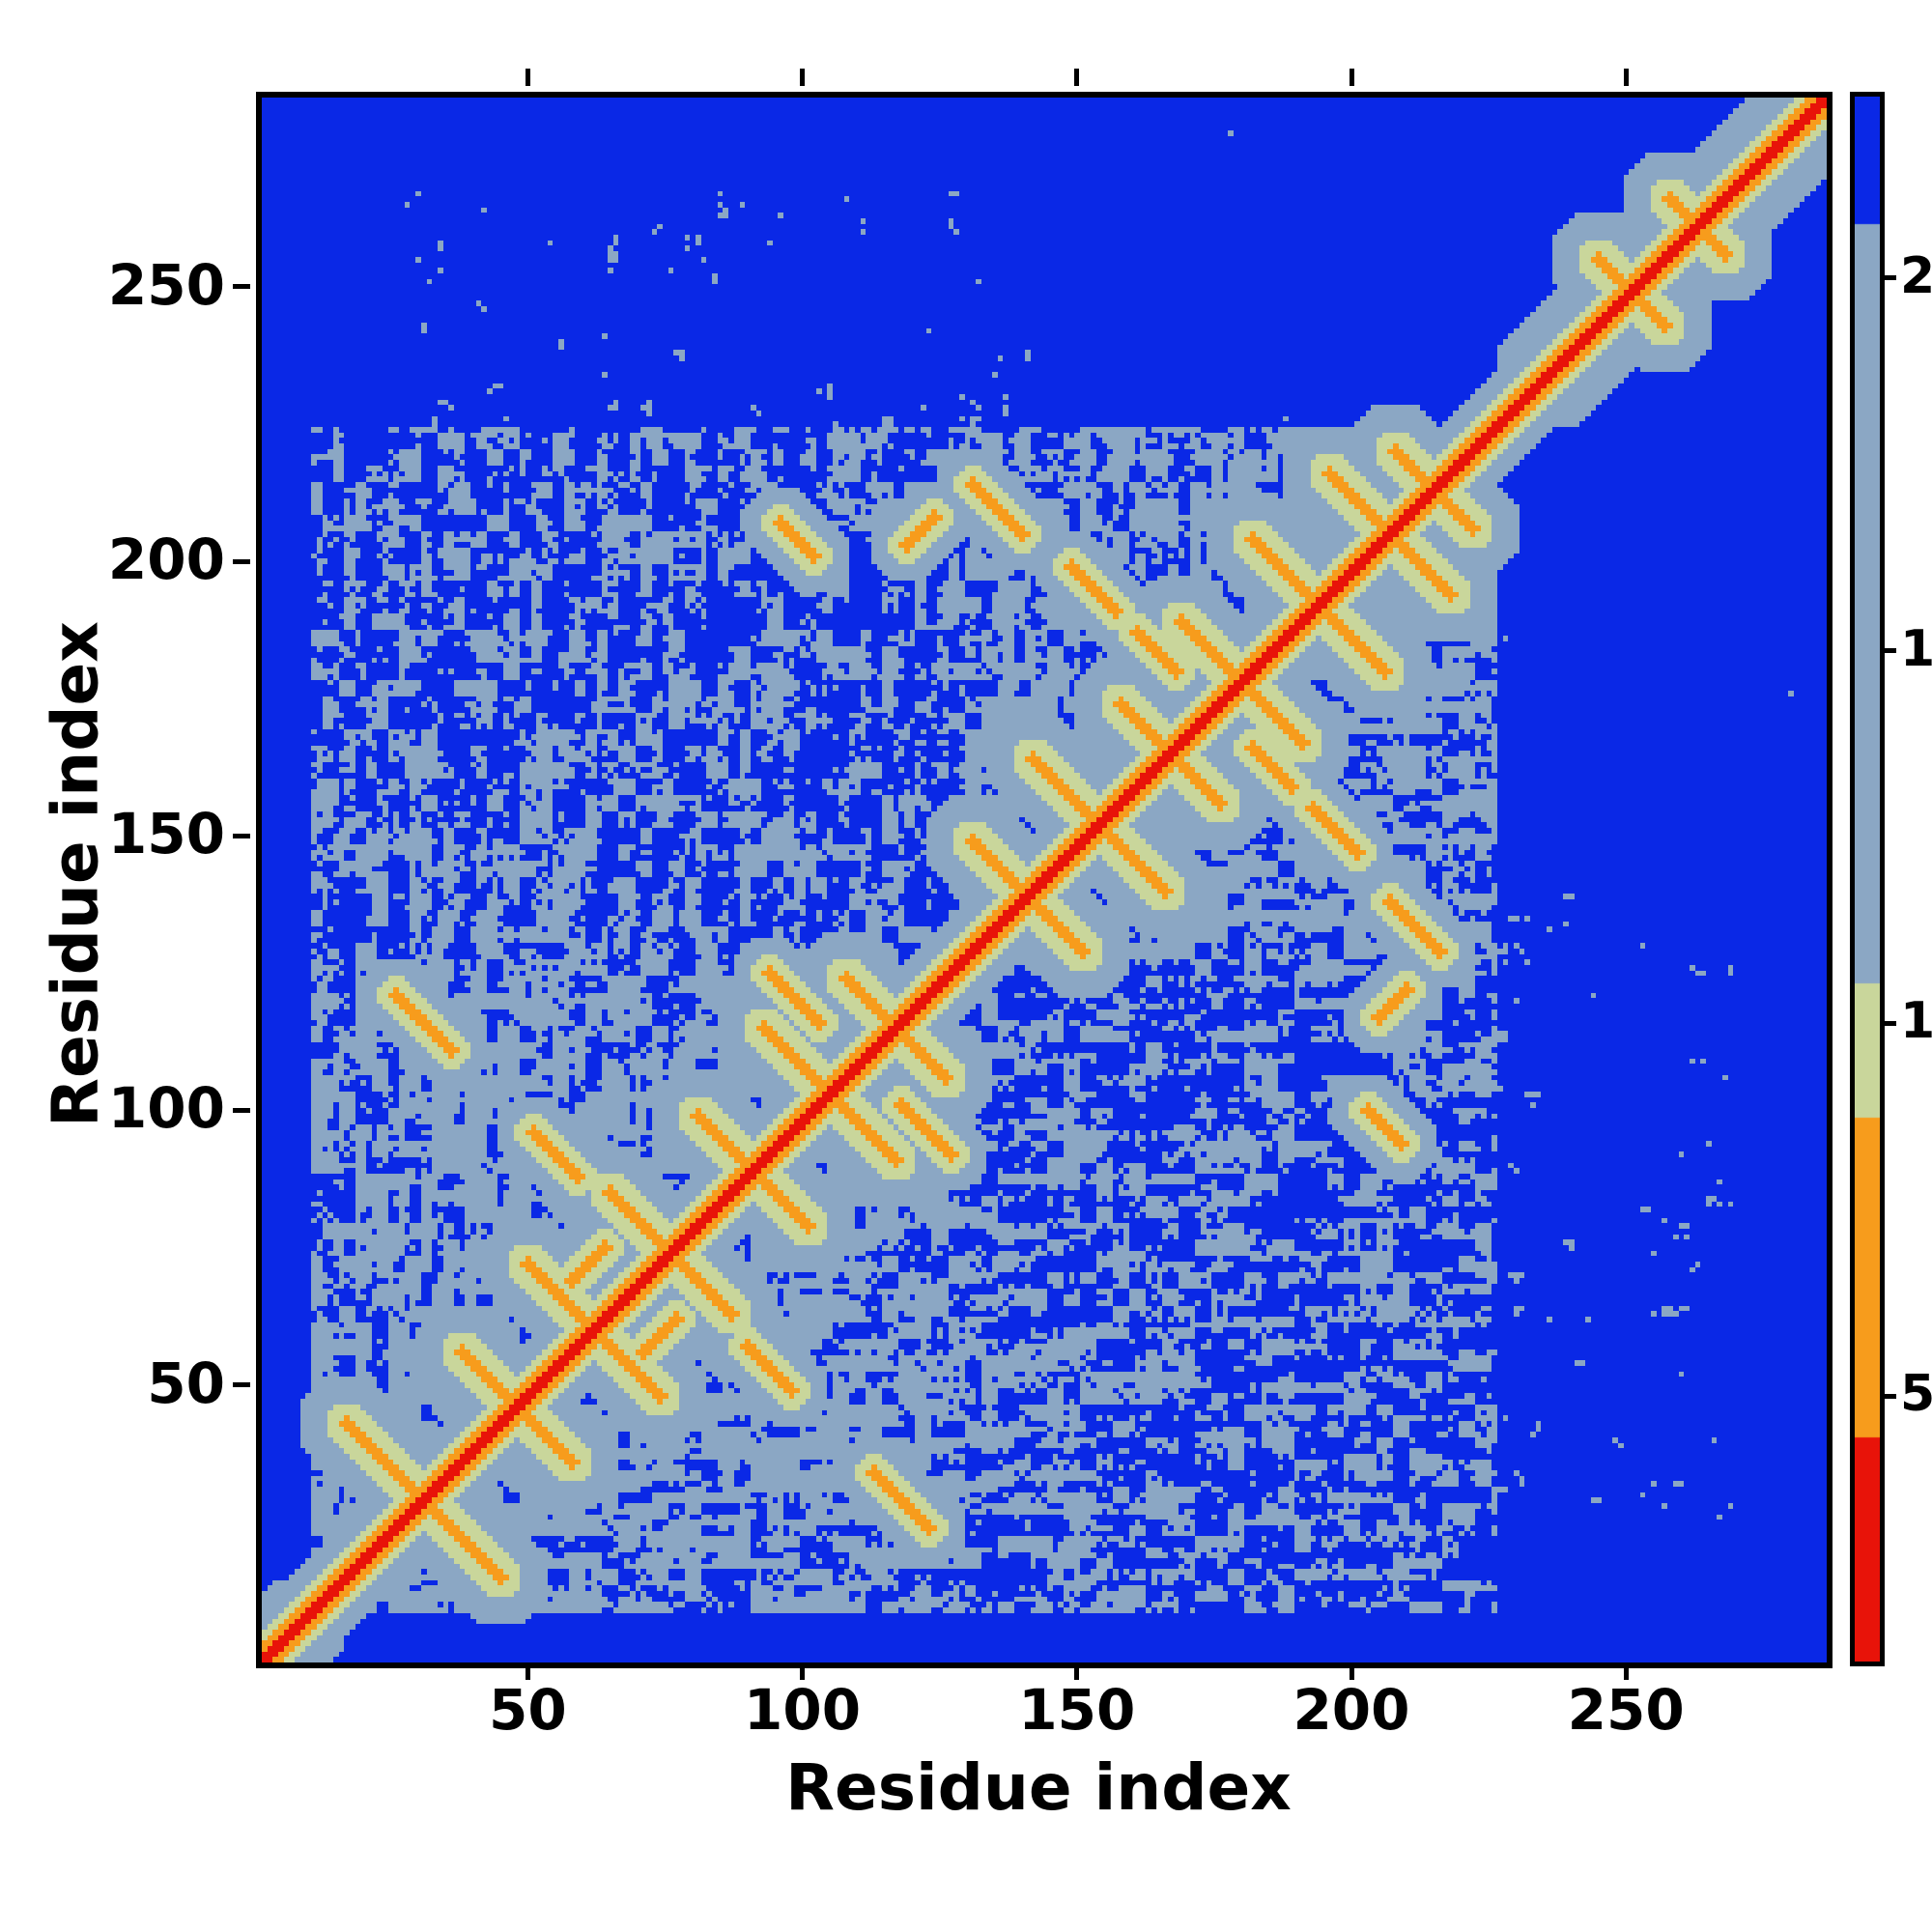  I want to click on x-tick-label: 100, so click(803, 1710).